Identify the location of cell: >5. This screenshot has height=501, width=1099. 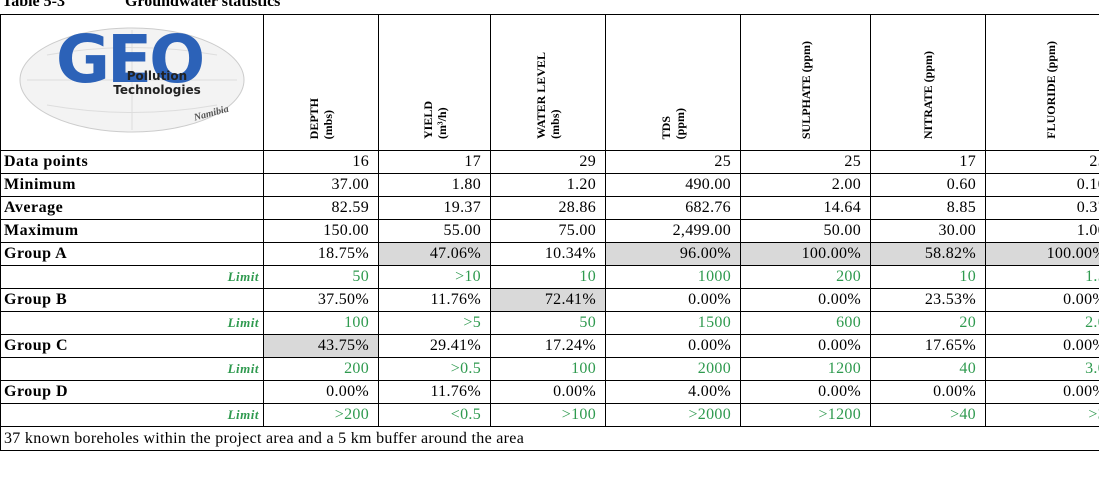
(434, 323).